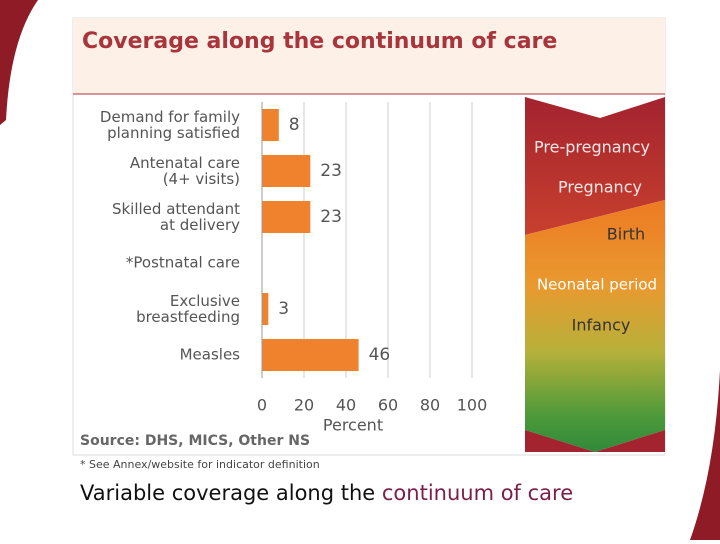  Describe the element at coordinates (595, 166) in the screenshot. I see `continuum-arrow-top` at that location.